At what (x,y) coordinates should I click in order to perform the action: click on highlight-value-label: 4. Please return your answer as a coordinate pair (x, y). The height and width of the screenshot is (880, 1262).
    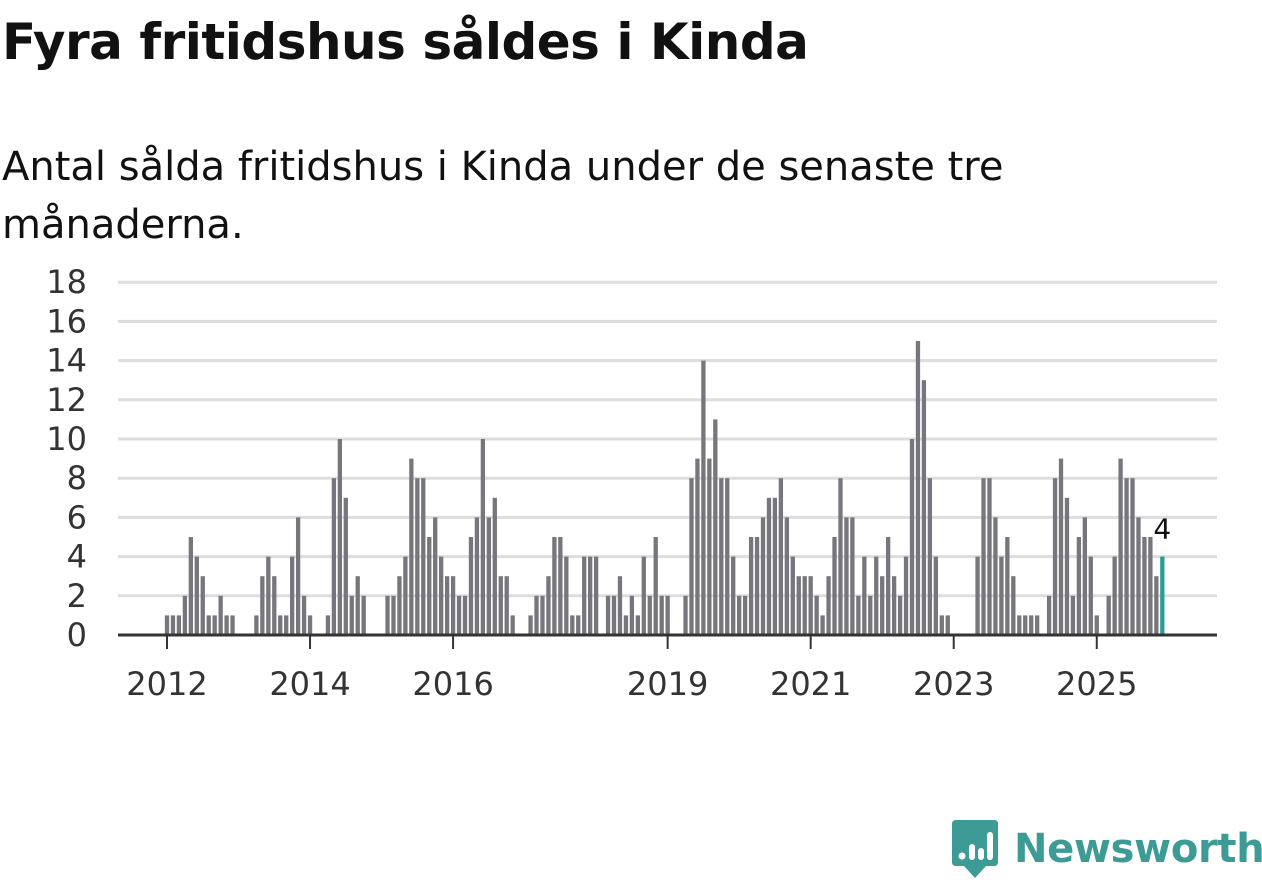
    Looking at the image, I should click on (1162, 529).